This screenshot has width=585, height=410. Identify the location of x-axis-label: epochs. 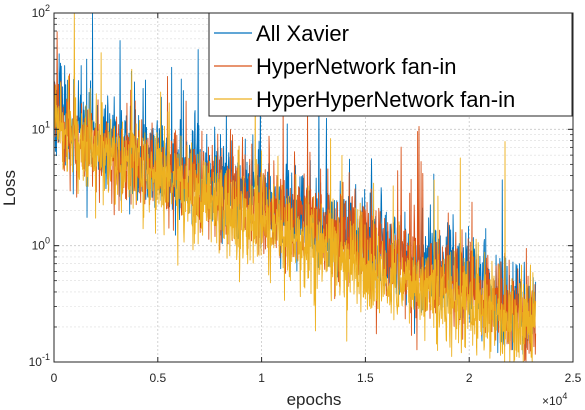
(314, 399).